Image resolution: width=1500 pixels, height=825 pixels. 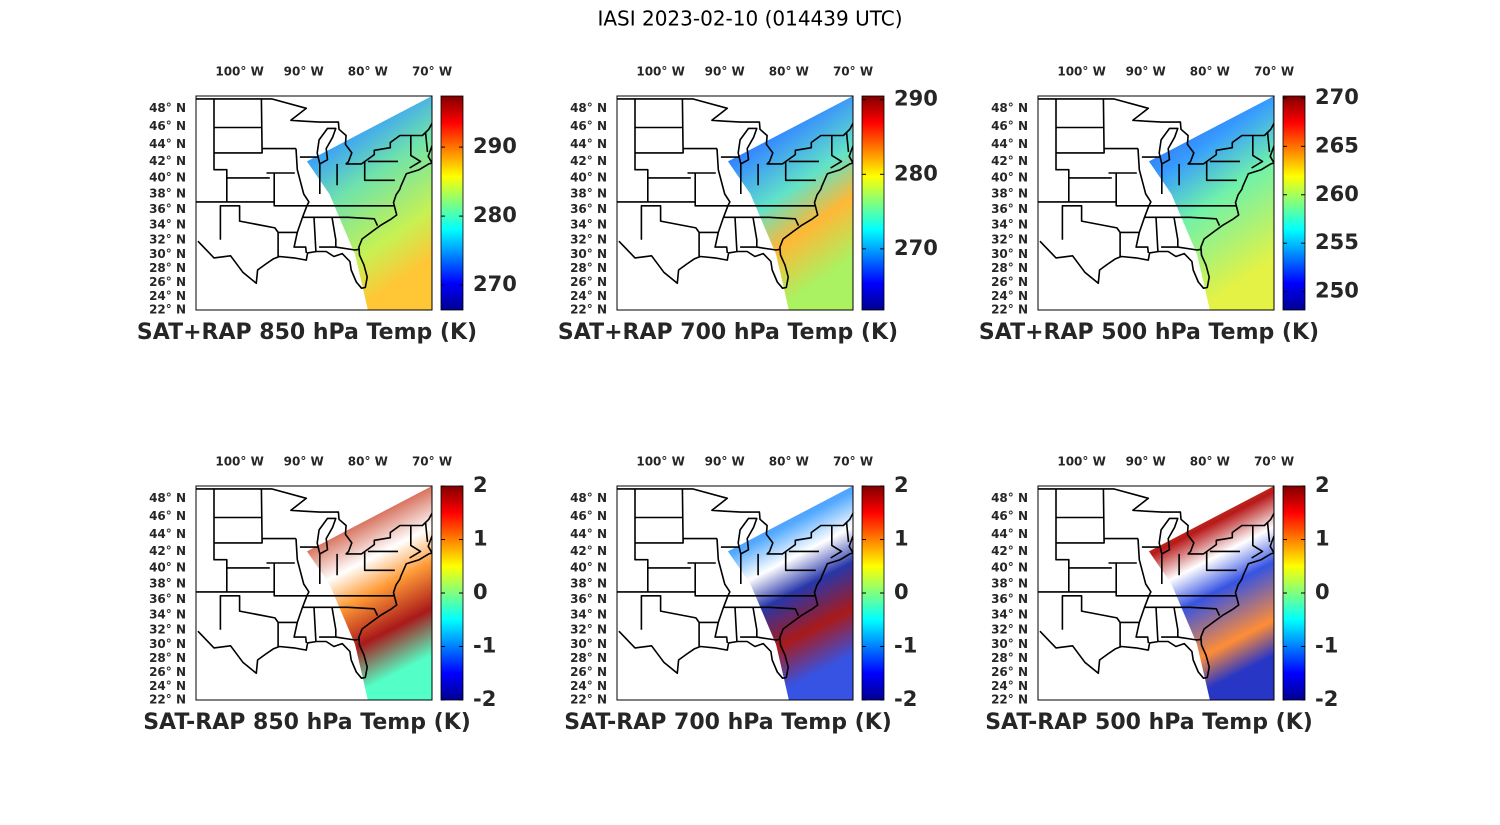 What do you see at coordinates (484, 699) in the screenshot?
I see `colorbar-label: -2` at bounding box center [484, 699].